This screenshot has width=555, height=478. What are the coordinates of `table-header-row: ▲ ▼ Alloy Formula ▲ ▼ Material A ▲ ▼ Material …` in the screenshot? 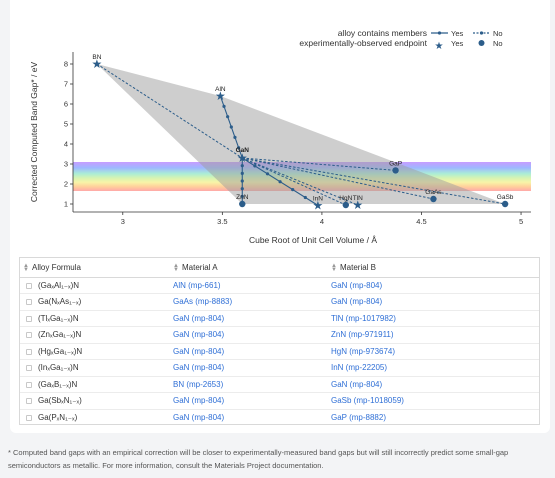 It's located at (279, 268).